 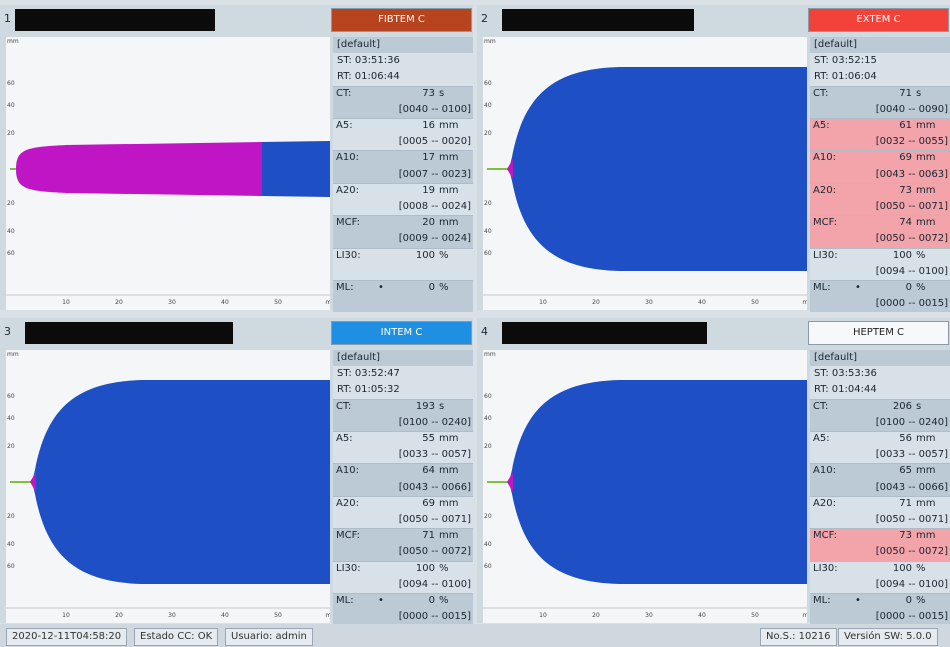 What do you see at coordinates (171, 173) in the screenshot?
I see `graph-area: 10 20 30 40 50 min mm 60 40 20 20 40 60` at bounding box center [171, 173].